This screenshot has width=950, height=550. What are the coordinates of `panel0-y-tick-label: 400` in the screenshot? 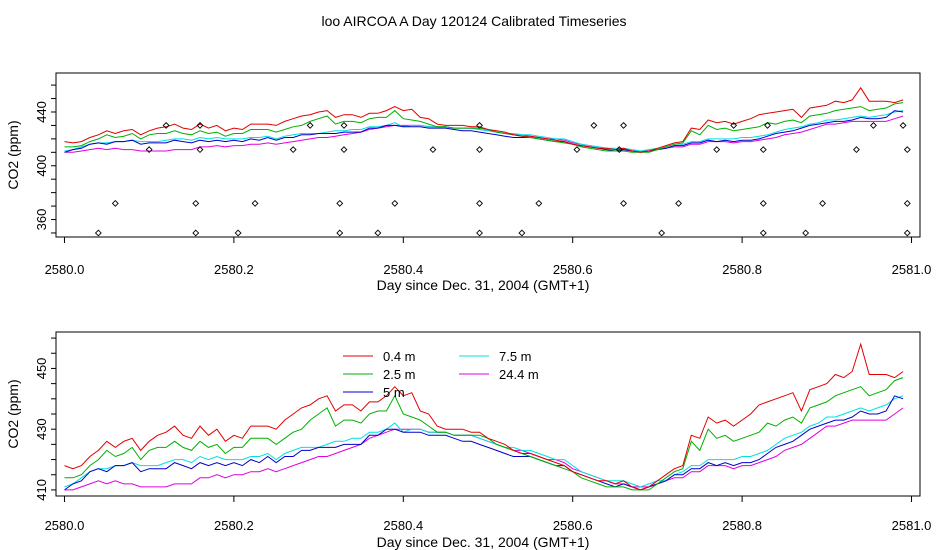 It's located at (41, 166).